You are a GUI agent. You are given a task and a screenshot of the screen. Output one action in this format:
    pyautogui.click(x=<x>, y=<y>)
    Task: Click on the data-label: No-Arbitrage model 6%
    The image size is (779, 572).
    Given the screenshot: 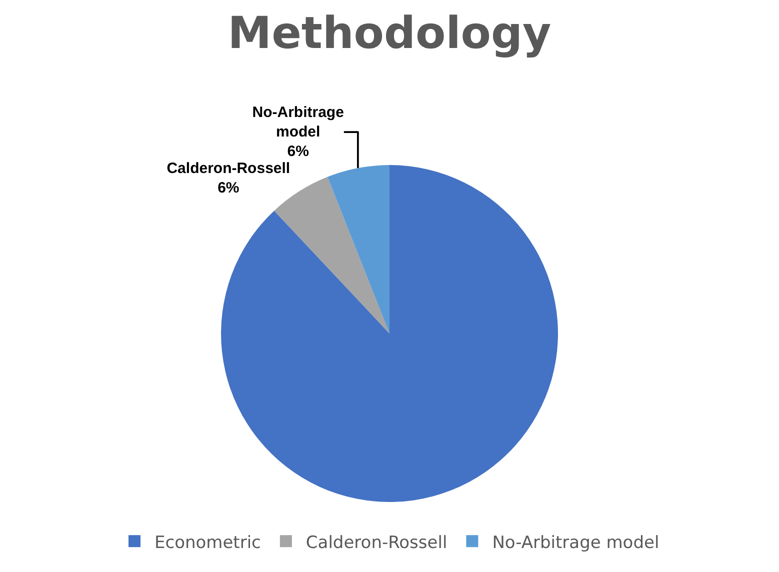 What is the action you would take?
    pyautogui.click(x=298, y=132)
    